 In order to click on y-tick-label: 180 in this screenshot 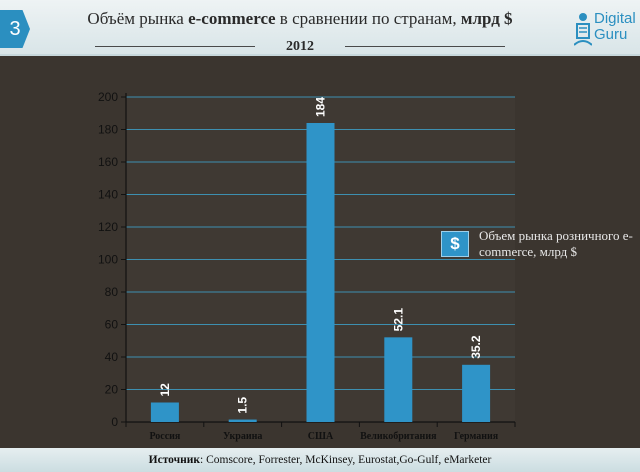, I will do `click(108, 130)`.